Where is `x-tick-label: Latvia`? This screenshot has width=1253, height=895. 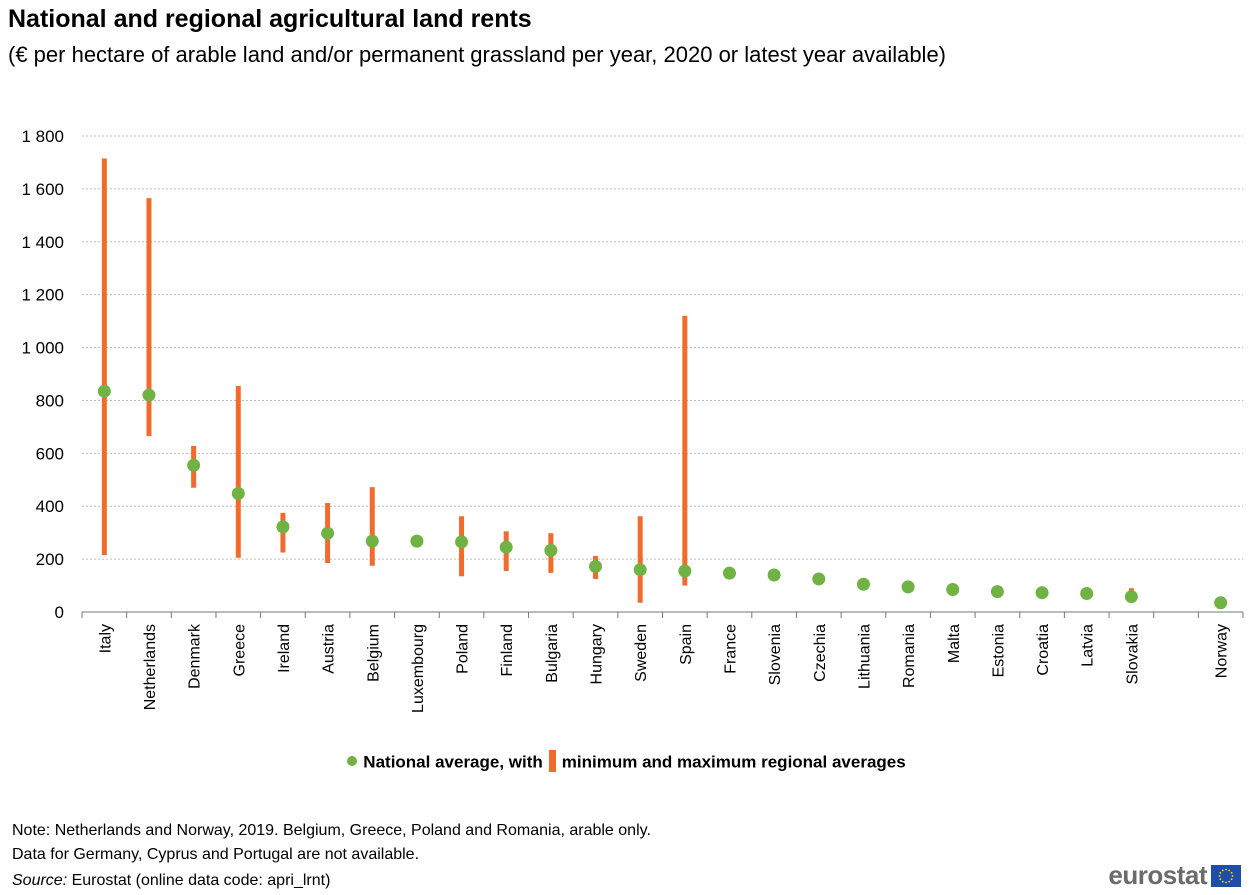 x-tick-label: Latvia is located at coordinates (1088, 645).